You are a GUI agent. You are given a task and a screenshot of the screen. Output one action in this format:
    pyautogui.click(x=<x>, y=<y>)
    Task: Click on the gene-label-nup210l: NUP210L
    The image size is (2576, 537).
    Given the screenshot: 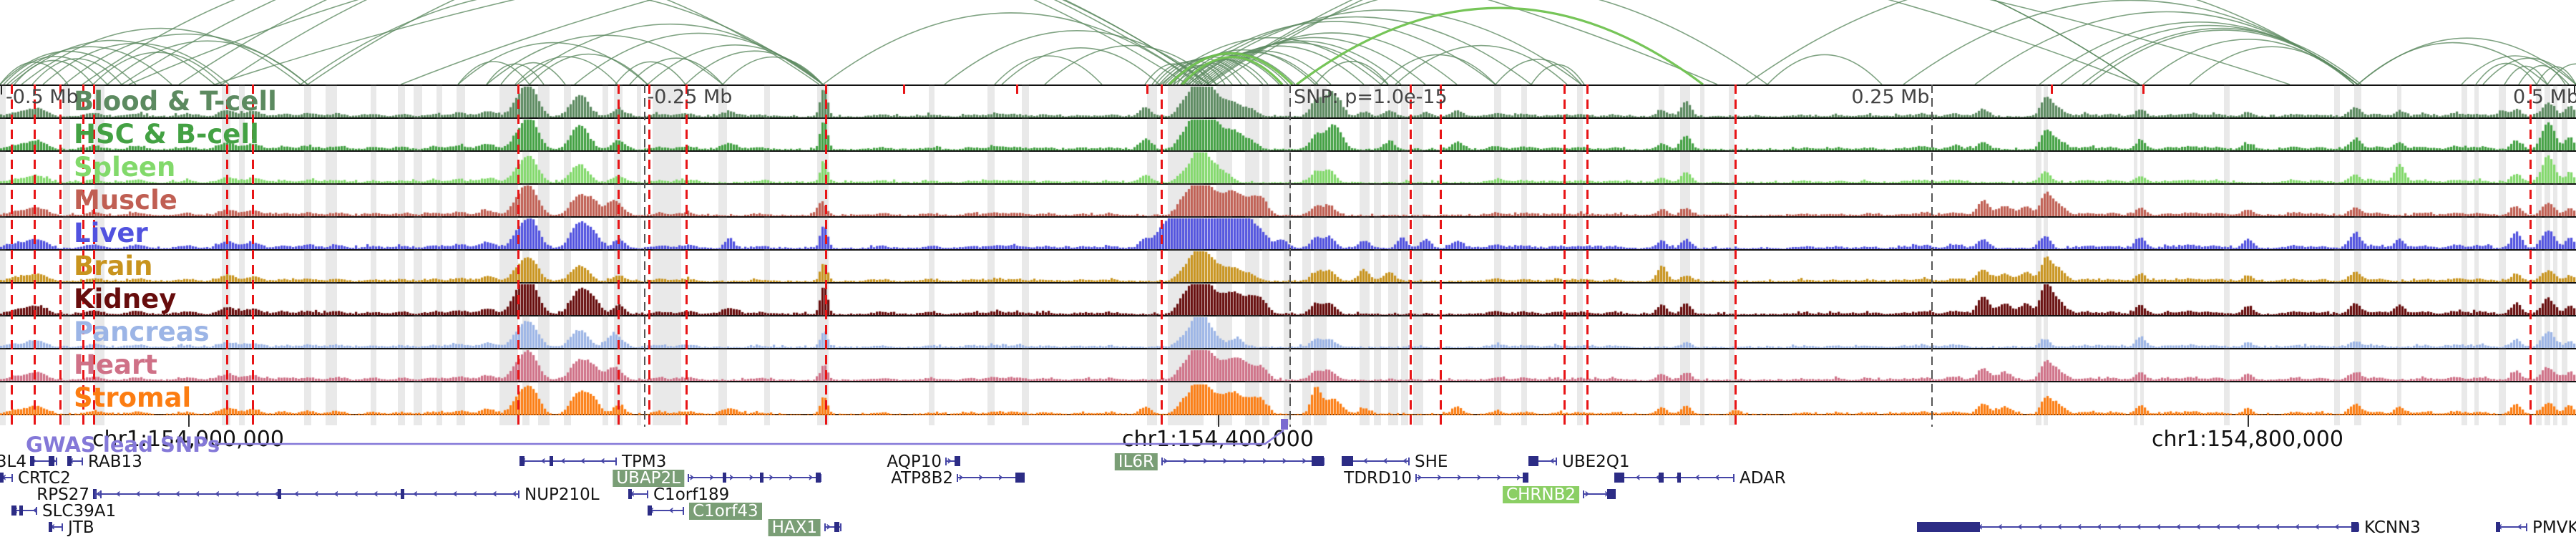 What is the action you would take?
    pyautogui.click(x=562, y=494)
    